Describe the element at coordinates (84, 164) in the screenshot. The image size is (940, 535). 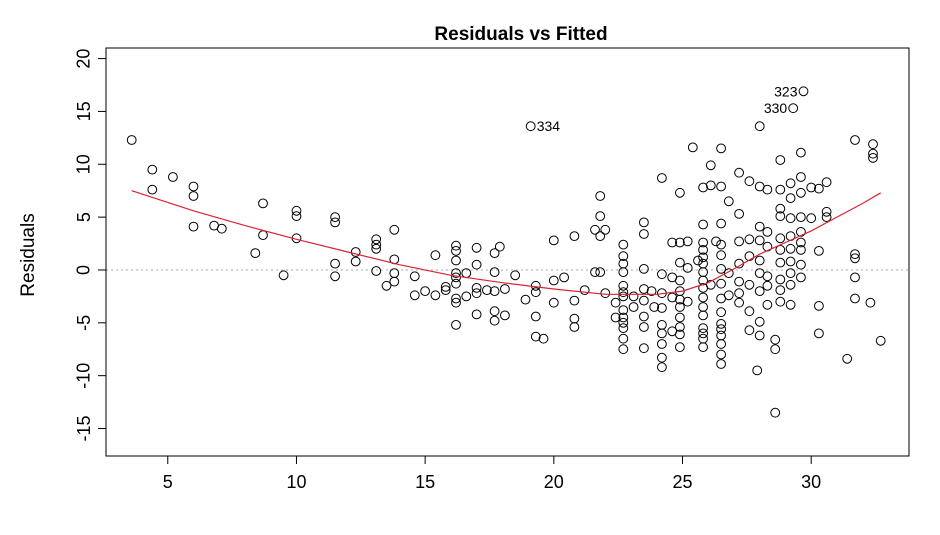
I see `y-tick-label: 10` at that location.